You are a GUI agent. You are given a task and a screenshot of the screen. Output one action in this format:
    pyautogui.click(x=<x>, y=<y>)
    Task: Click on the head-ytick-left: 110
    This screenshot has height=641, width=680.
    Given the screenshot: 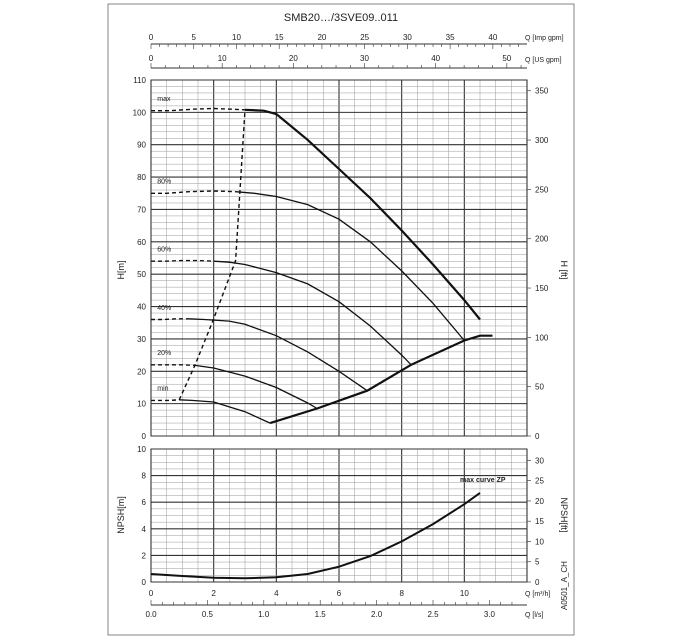 What is the action you would take?
    pyautogui.click(x=139, y=80)
    